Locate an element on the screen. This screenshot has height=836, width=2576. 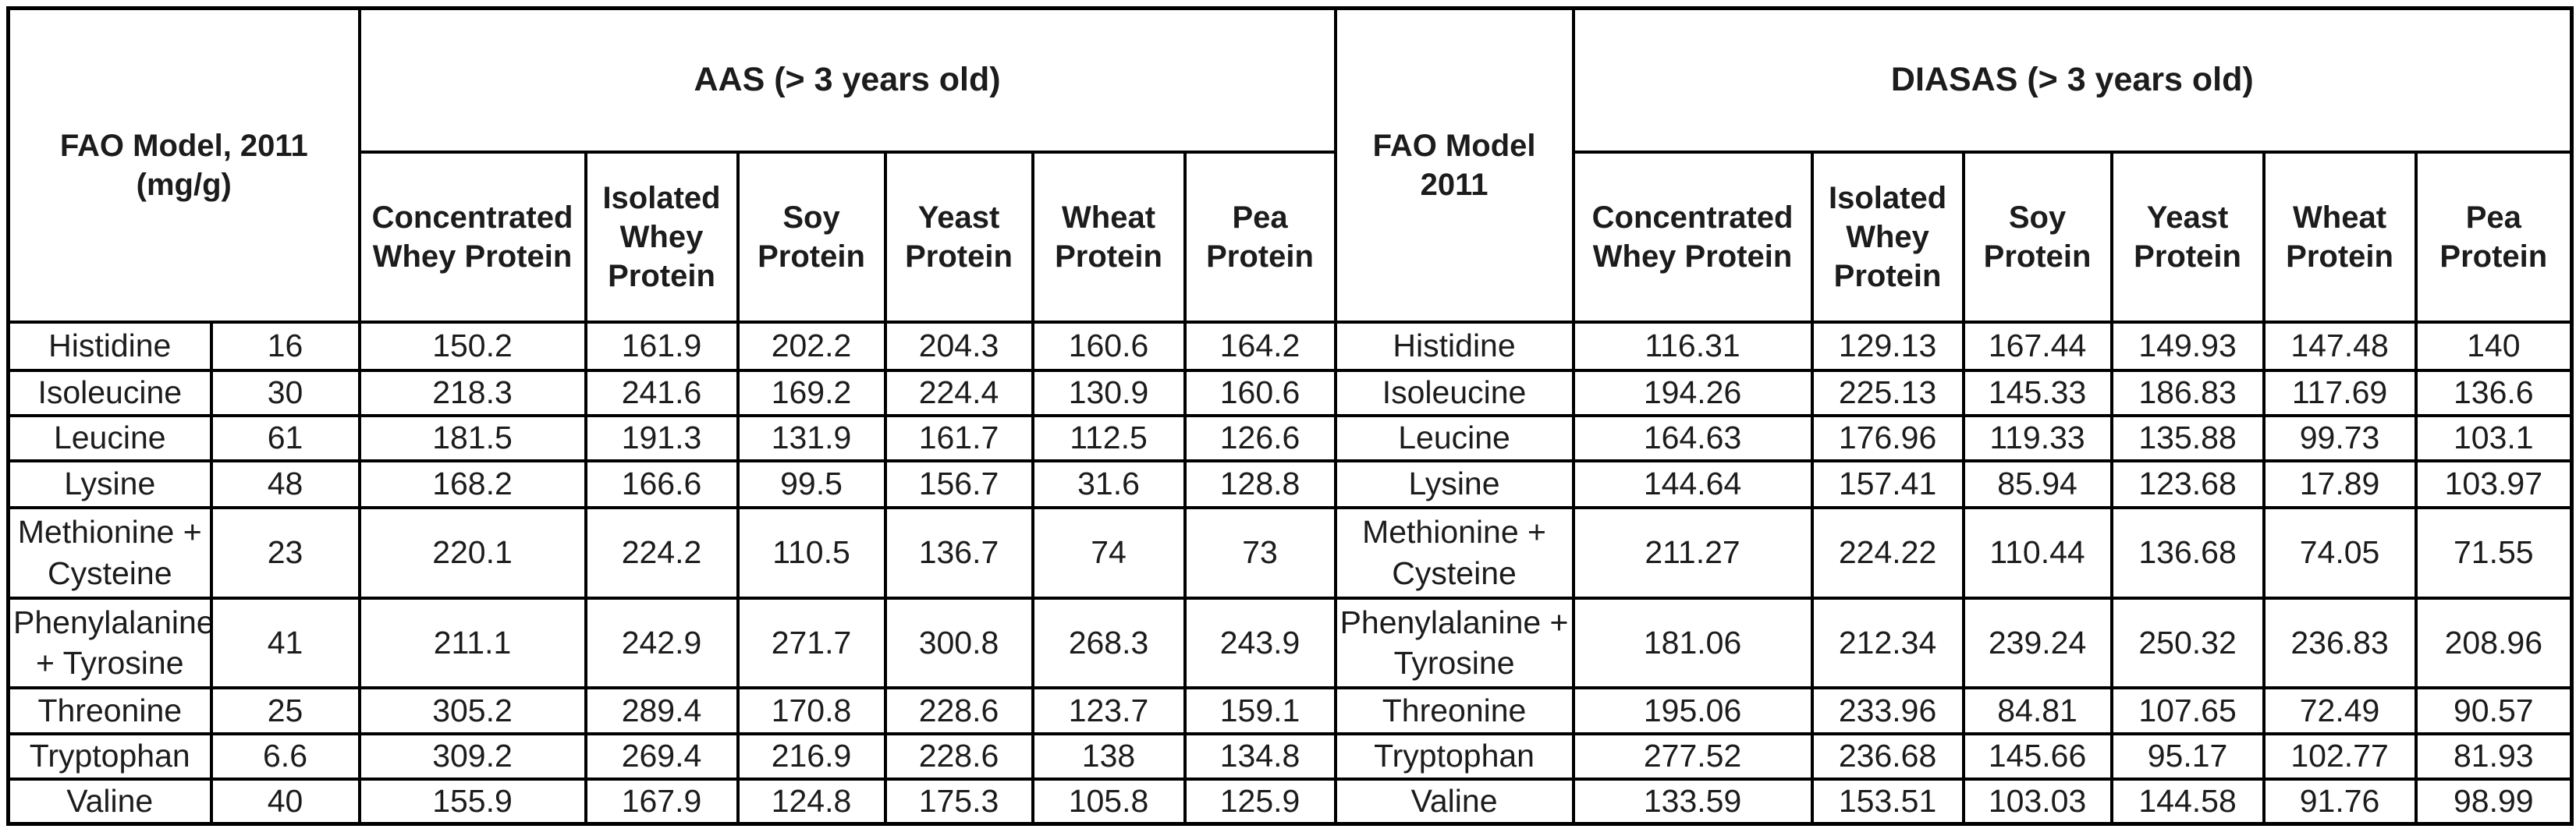
diasas-value: 135.88 is located at coordinates (2187, 437).